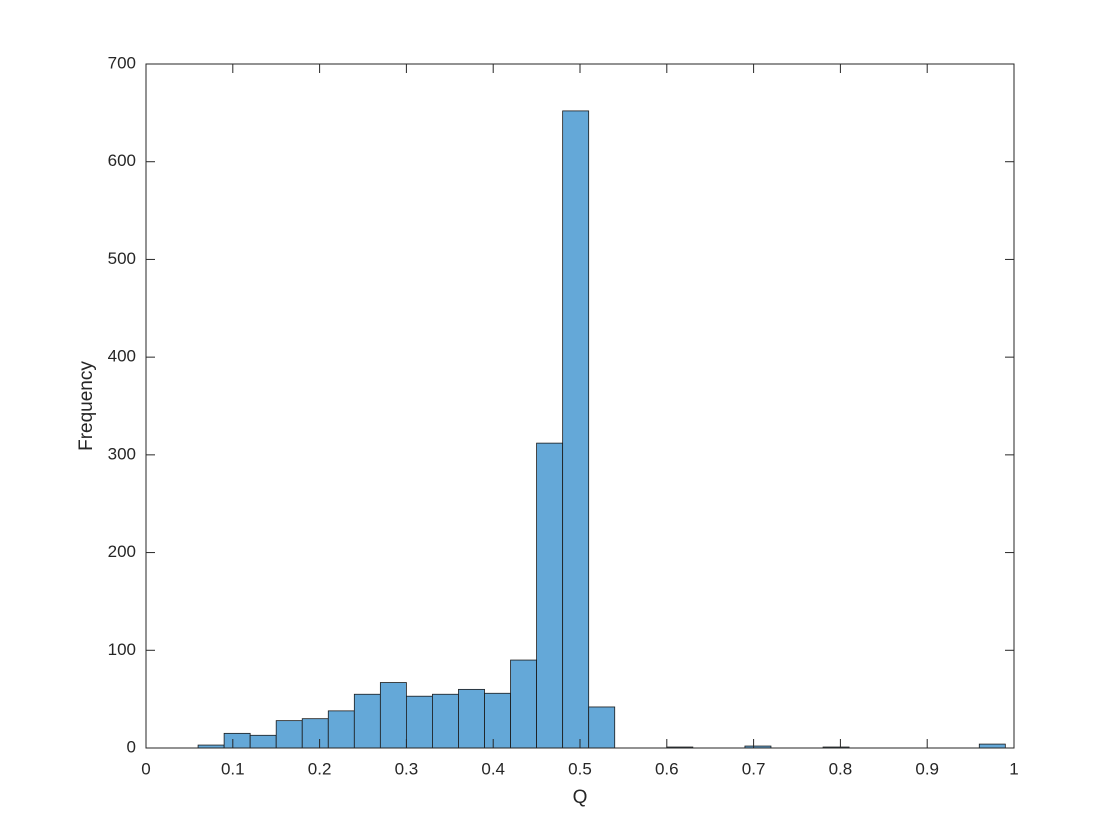 This screenshot has height=840, width=1120. Describe the element at coordinates (580, 797) in the screenshot. I see `x-axis-label: Q` at that location.